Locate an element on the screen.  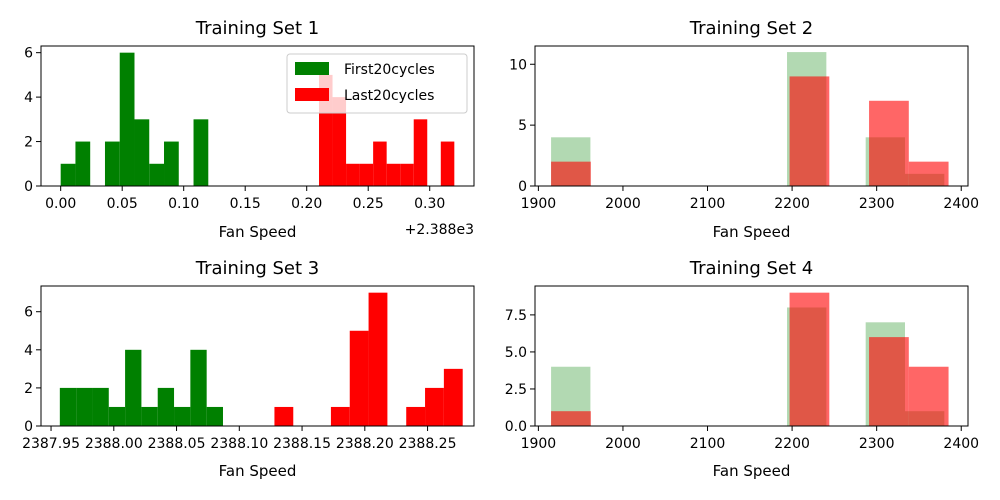
x-tick-label: 2388.20 is located at coordinates (365, 444).